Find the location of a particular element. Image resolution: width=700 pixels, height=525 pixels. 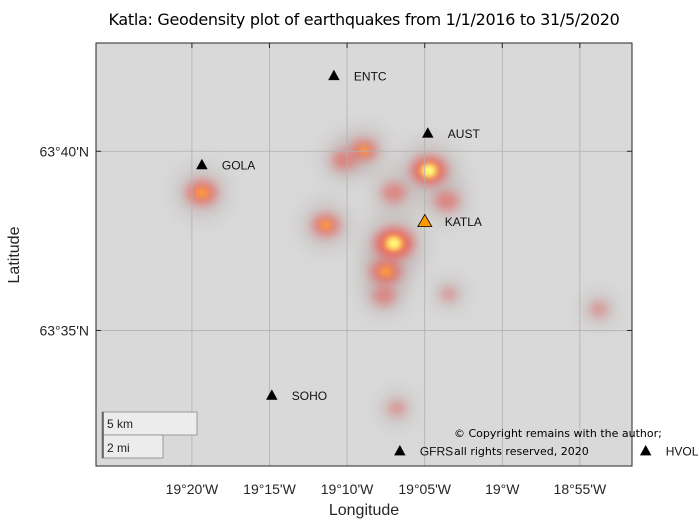

station-label: KATLA is located at coordinates (463, 222).